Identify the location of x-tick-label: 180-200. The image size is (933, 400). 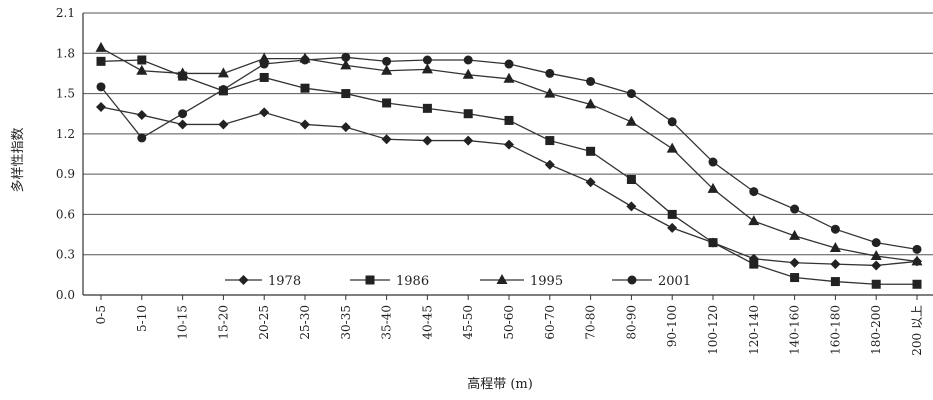
(876, 330).